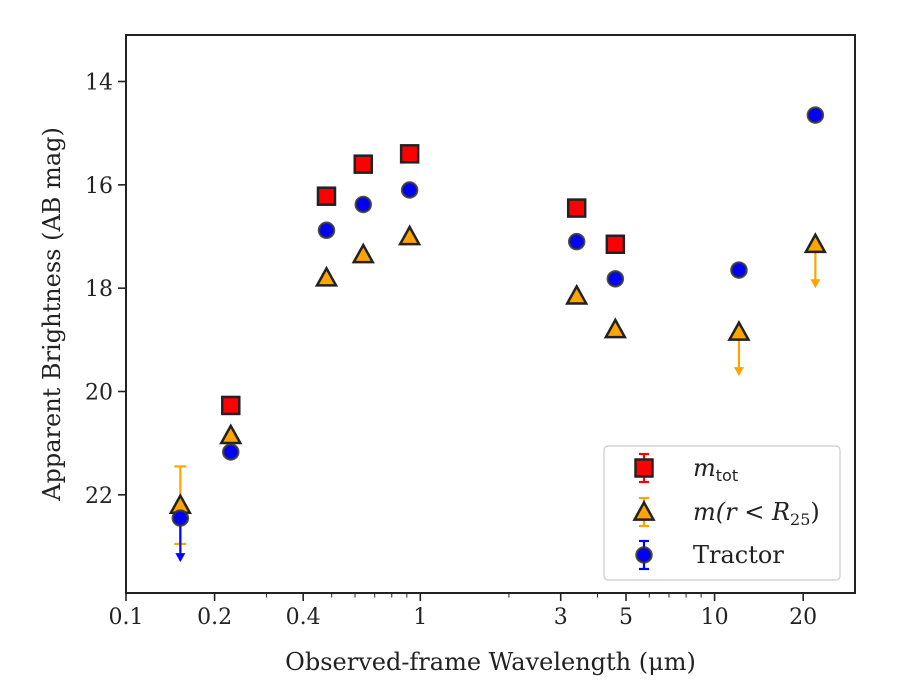 The height and width of the screenshot is (700, 900). What do you see at coordinates (99, 496) in the screenshot?
I see `y-tick-label: 22` at bounding box center [99, 496].